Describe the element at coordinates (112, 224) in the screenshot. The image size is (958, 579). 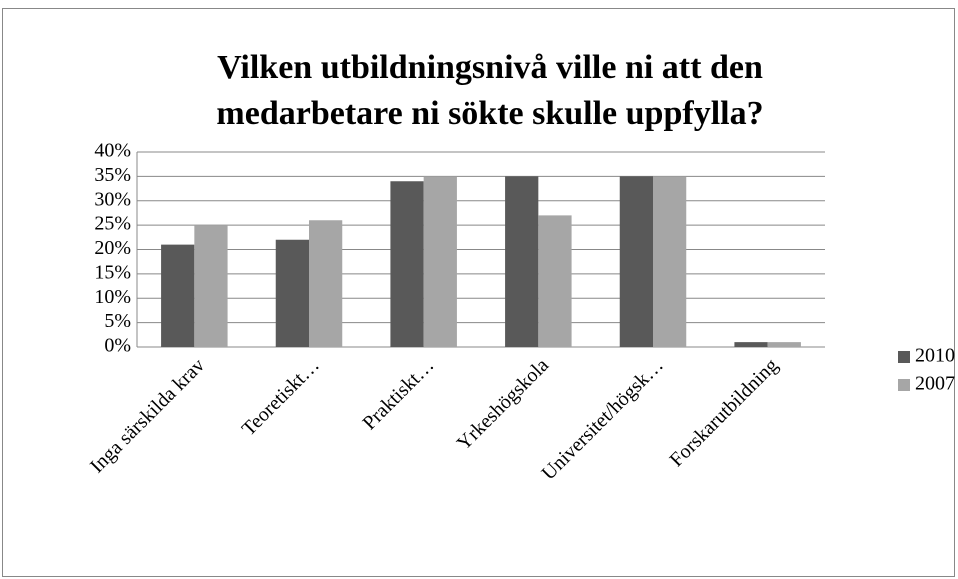
I see `y-tick-label: 25%` at that location.